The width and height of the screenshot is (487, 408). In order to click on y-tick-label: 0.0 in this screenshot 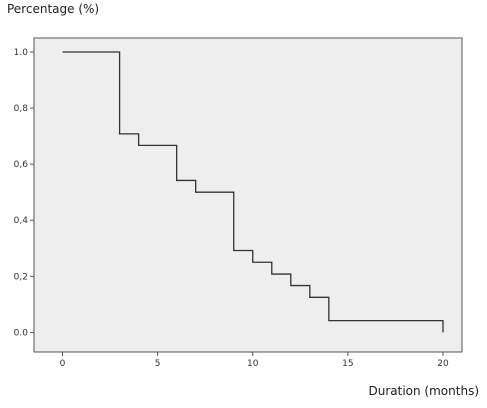, I will do `click(21, 333)`.